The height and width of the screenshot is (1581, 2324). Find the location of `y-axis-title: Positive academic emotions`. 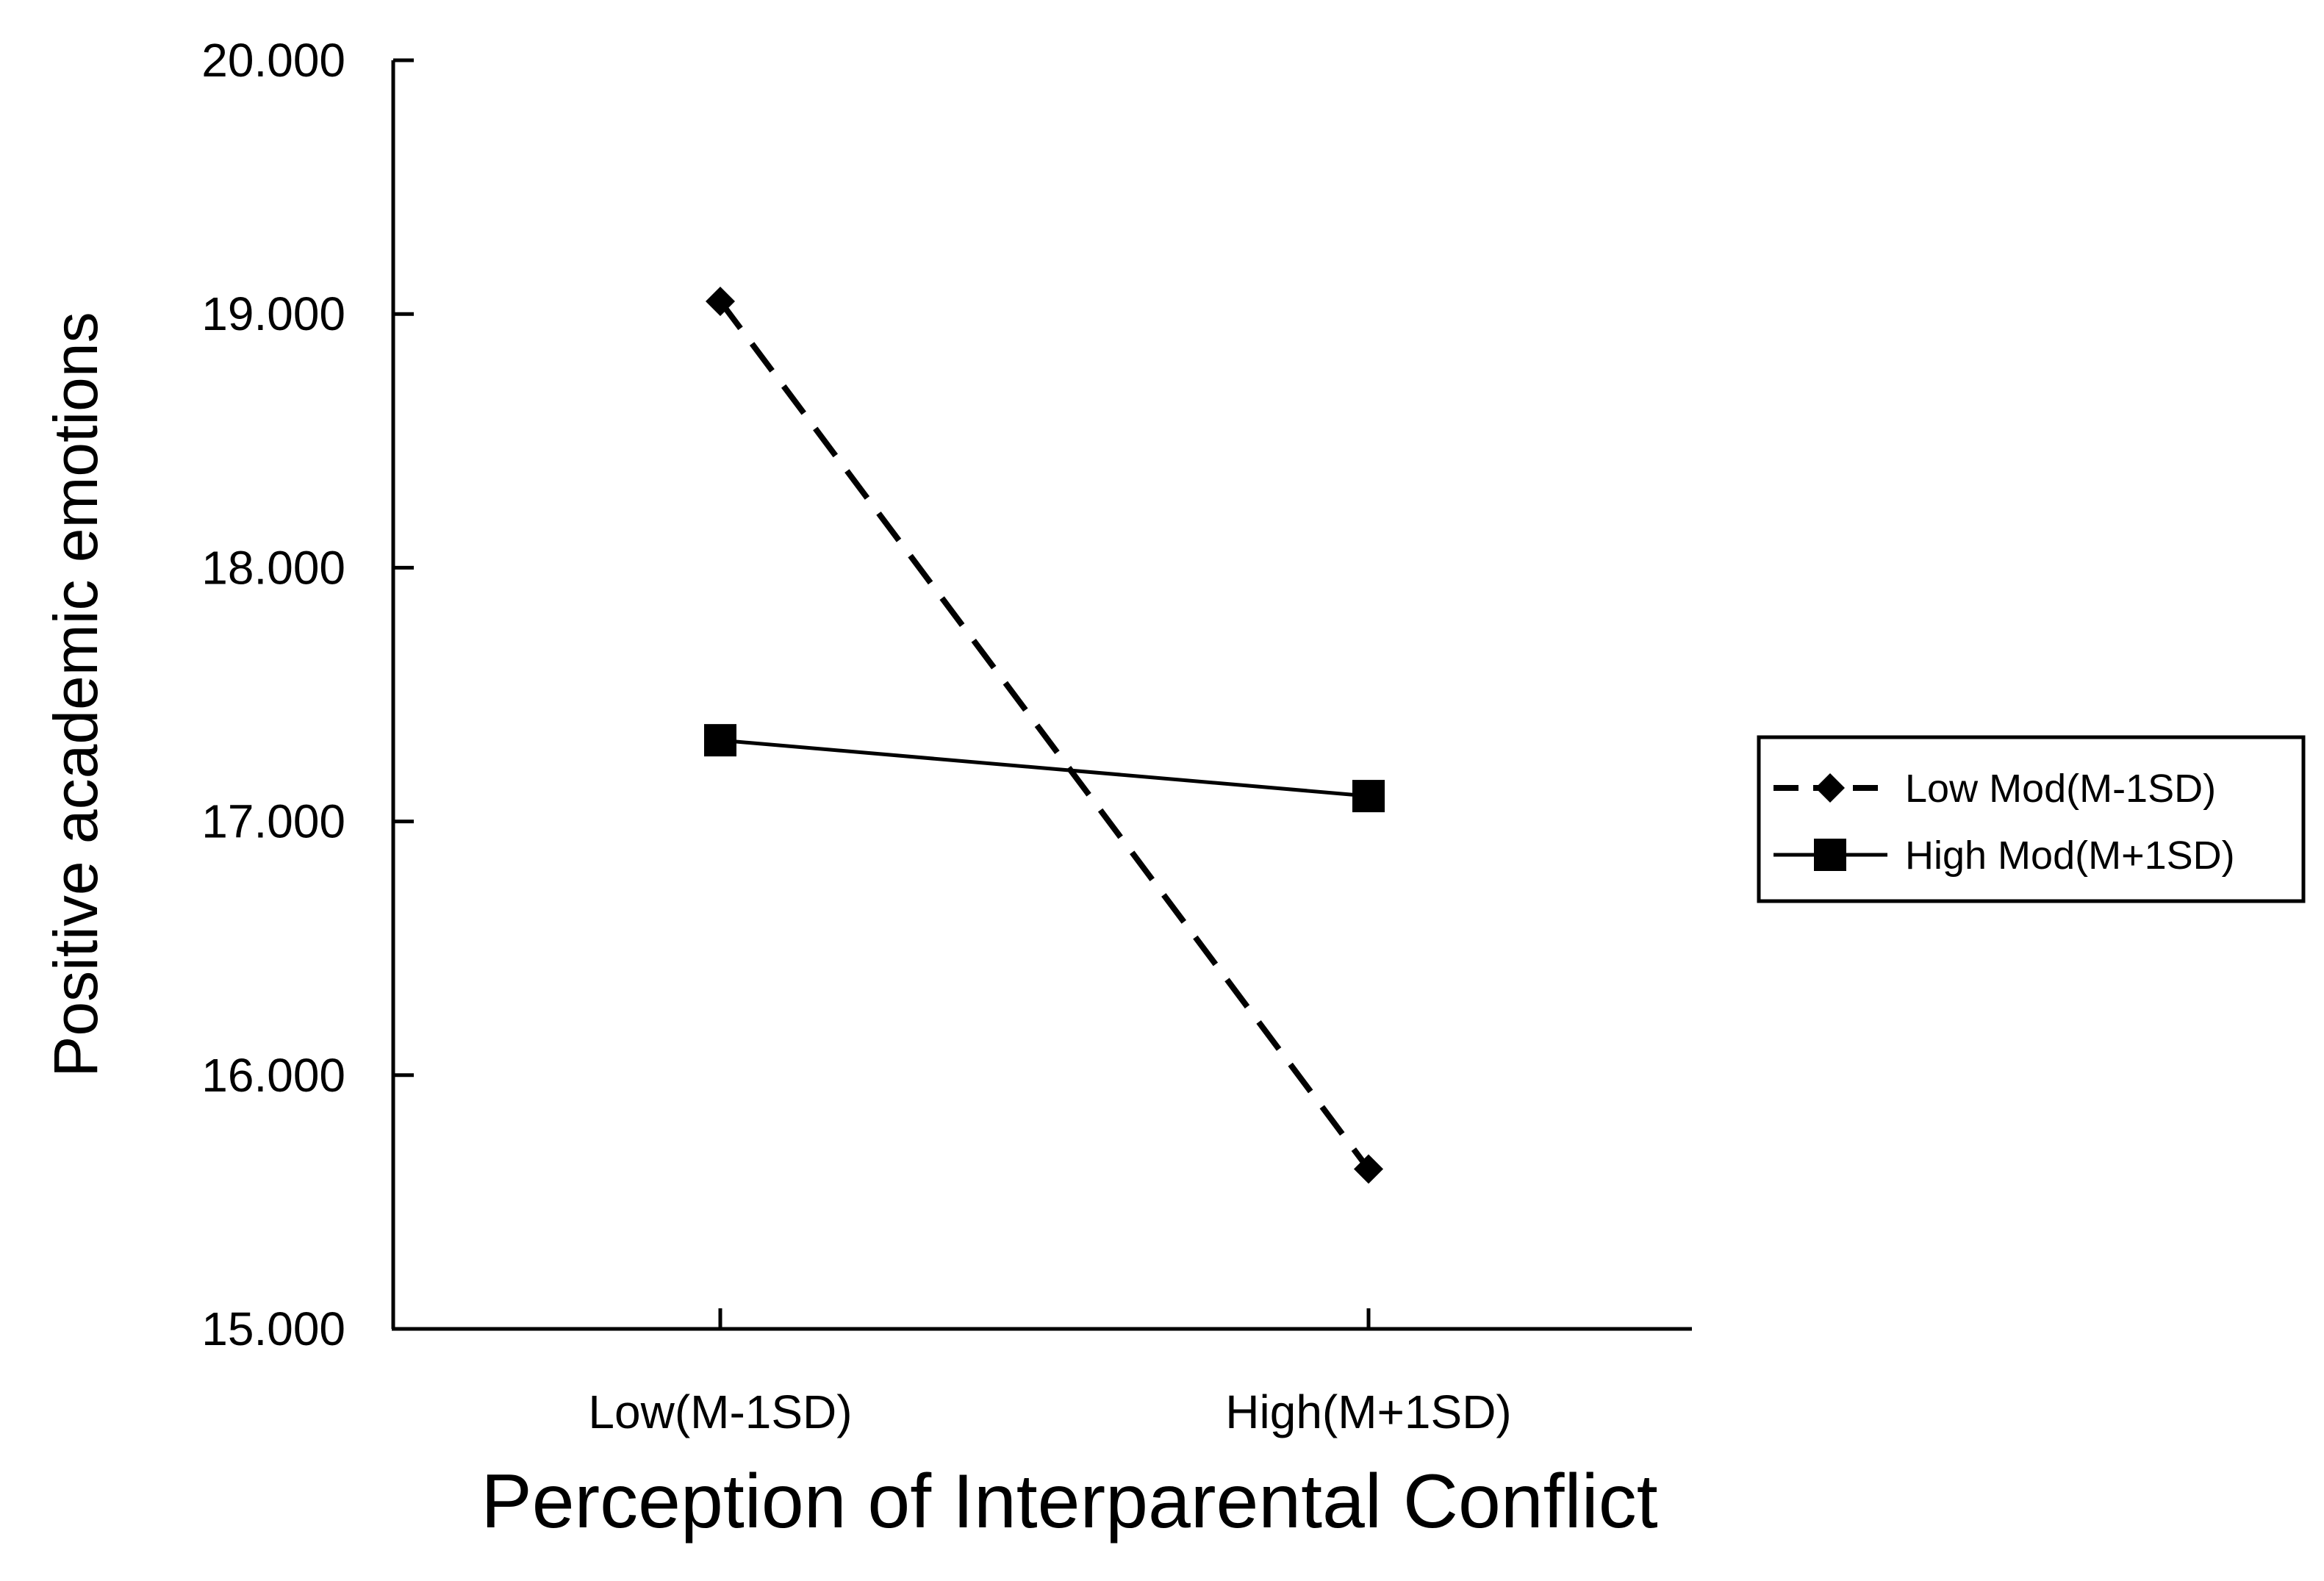

y-axis-title: Positive academic emotions is located at coordinates (75, 694).